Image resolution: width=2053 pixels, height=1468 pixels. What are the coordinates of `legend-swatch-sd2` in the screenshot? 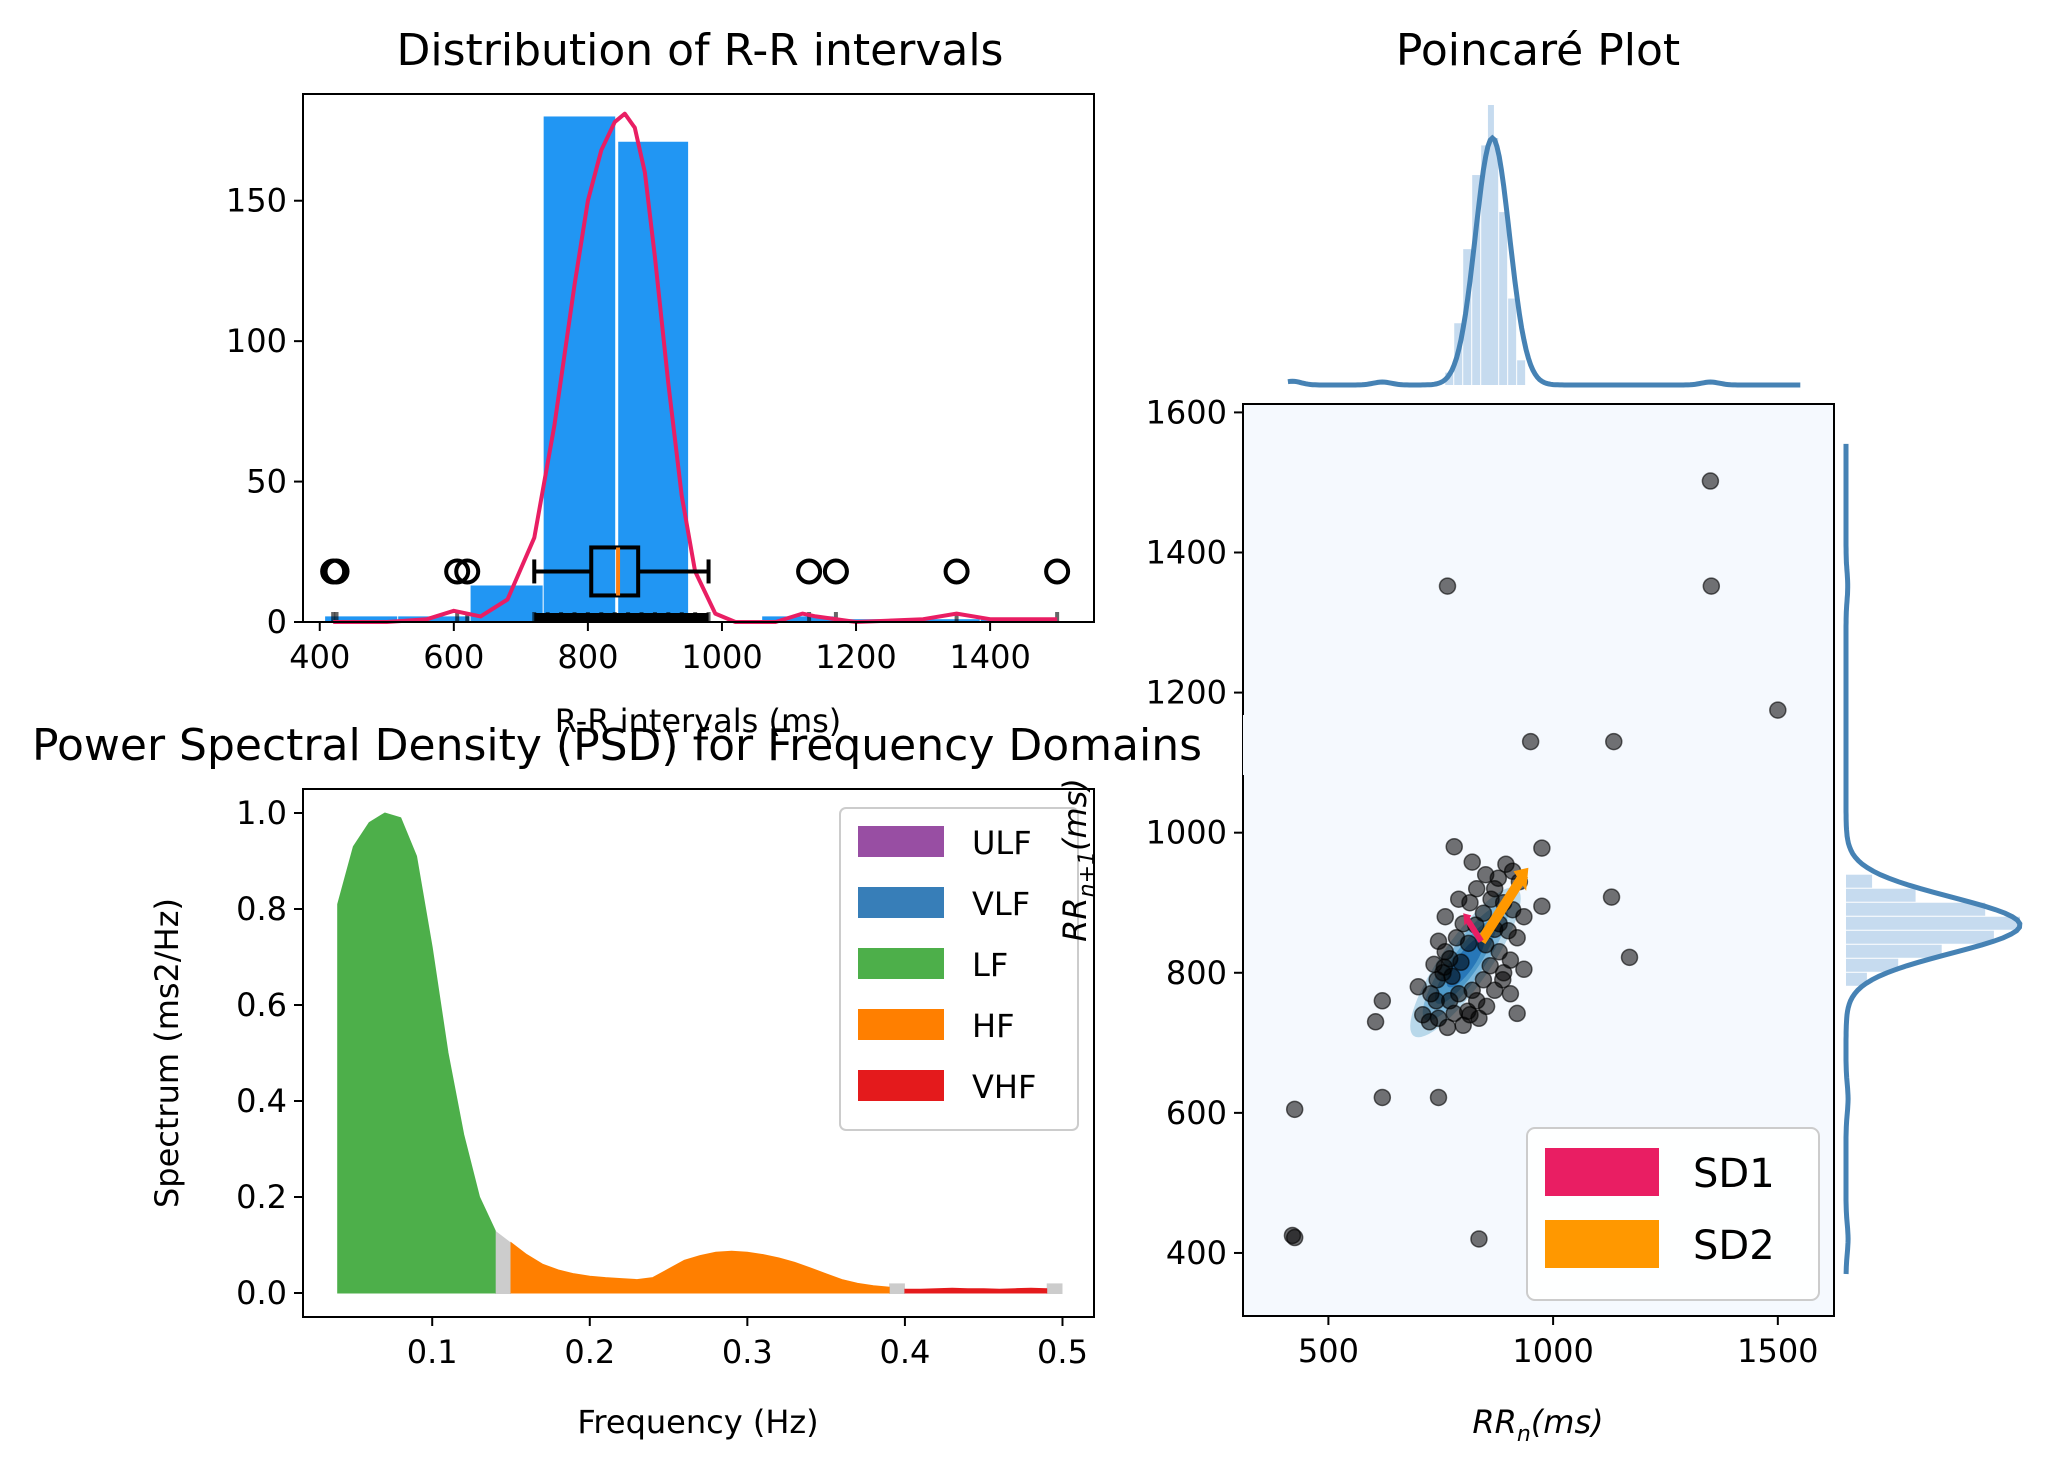 It's located at (1602, 1244).